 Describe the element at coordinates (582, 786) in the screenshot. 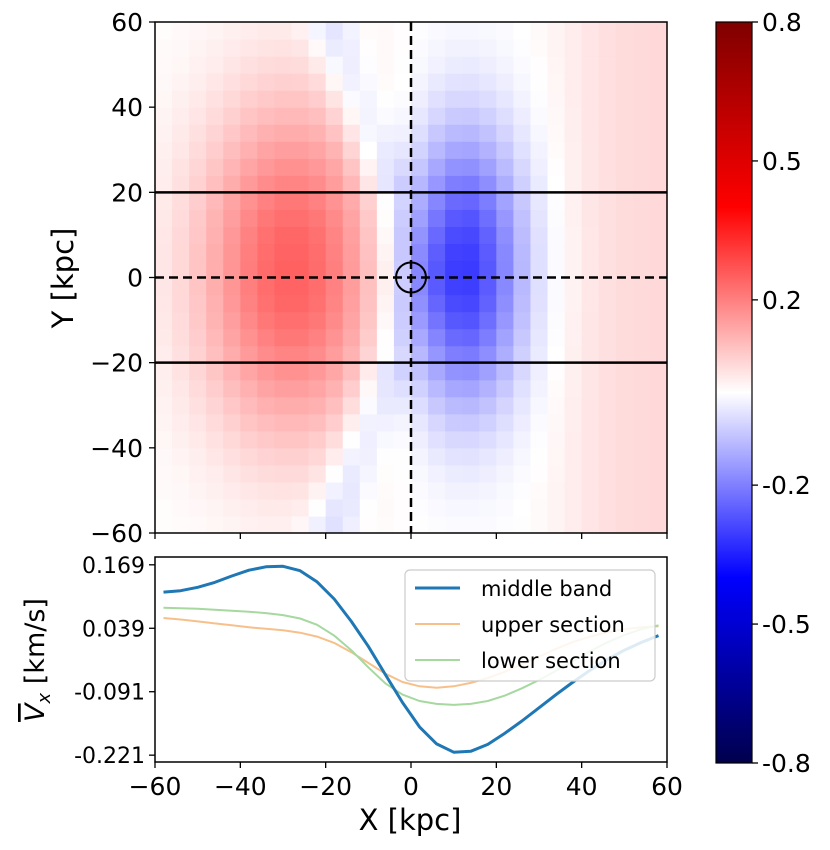

I see `line-x-tick-label: 40` at that location.